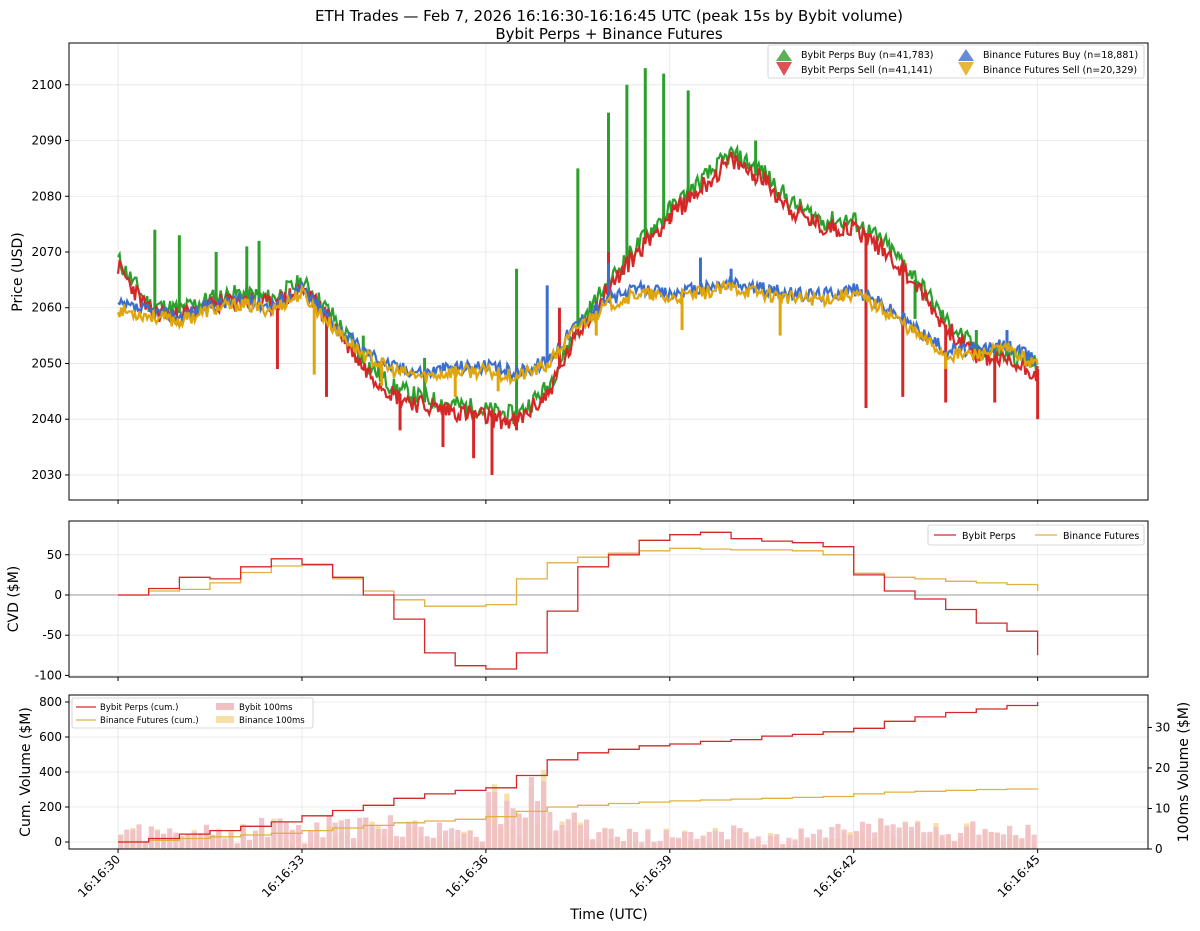  What do you see at coordinates (1060, 70) in the screenshot?
I see `legend-binance-sell-label: Binance Futures Sell (n=20,329)` at bounding box center [1060, 70].